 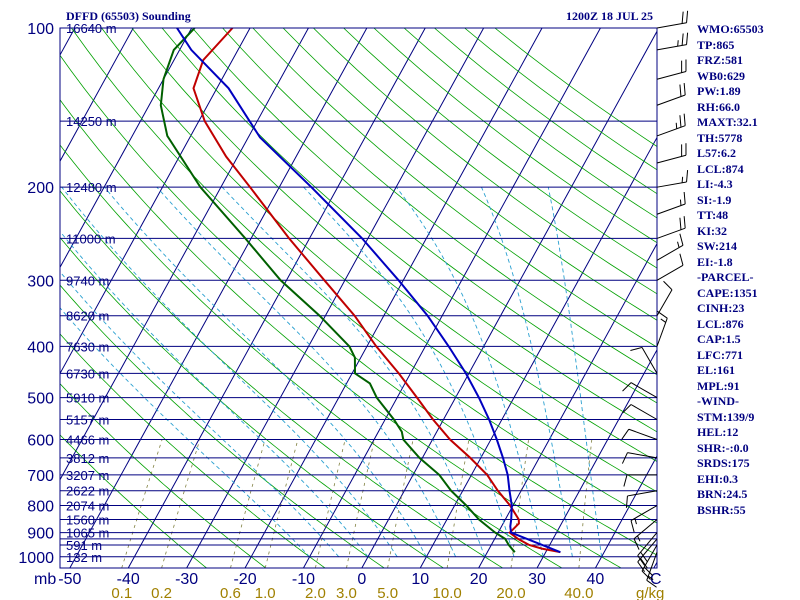 What do you see at coordinates (91, 187) in the screenshot?
I see `height-label: 12480 m` at bounding box center [91, 187].